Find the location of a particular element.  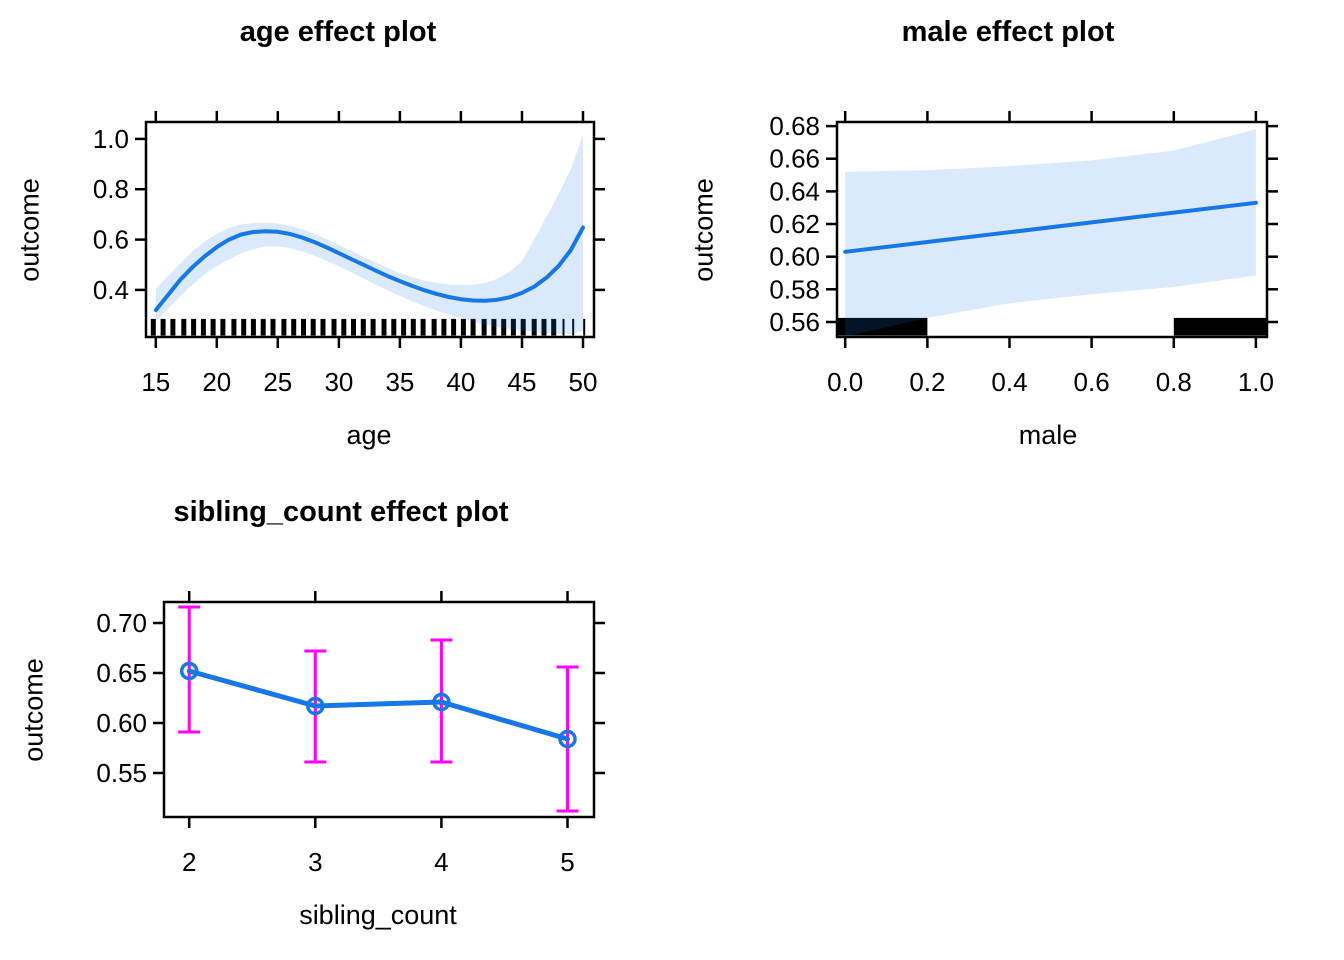

sibling-x-tick-label: 4 is located at coordinates (441, 862).